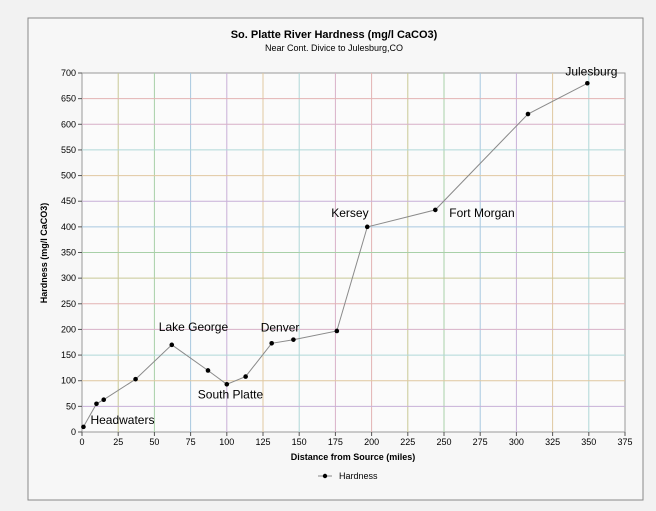 Image resolution: width=656 pixels, height=511 pixels. I want to click on x-tick-label: 250, so click(443, 442).